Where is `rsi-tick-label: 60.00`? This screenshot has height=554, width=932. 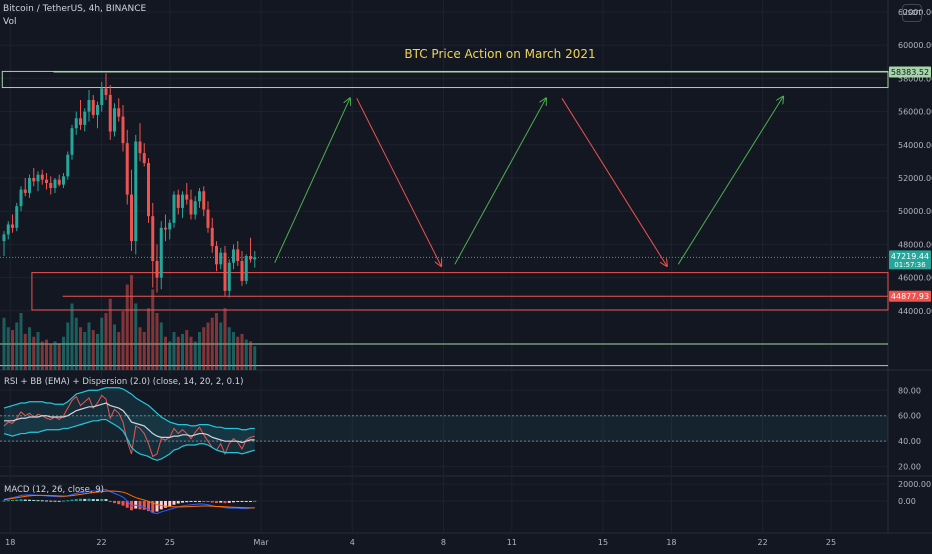
rsi-tick-label: 60.00 is located at coordinates (909, 416).